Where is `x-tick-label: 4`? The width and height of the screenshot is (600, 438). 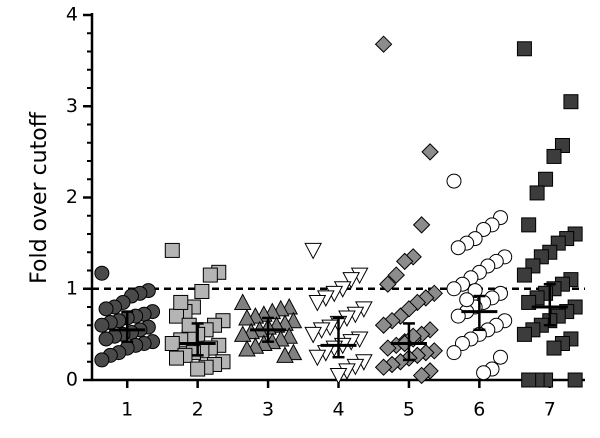 x-tick-label: 4 is located at coordinates (338, 410).